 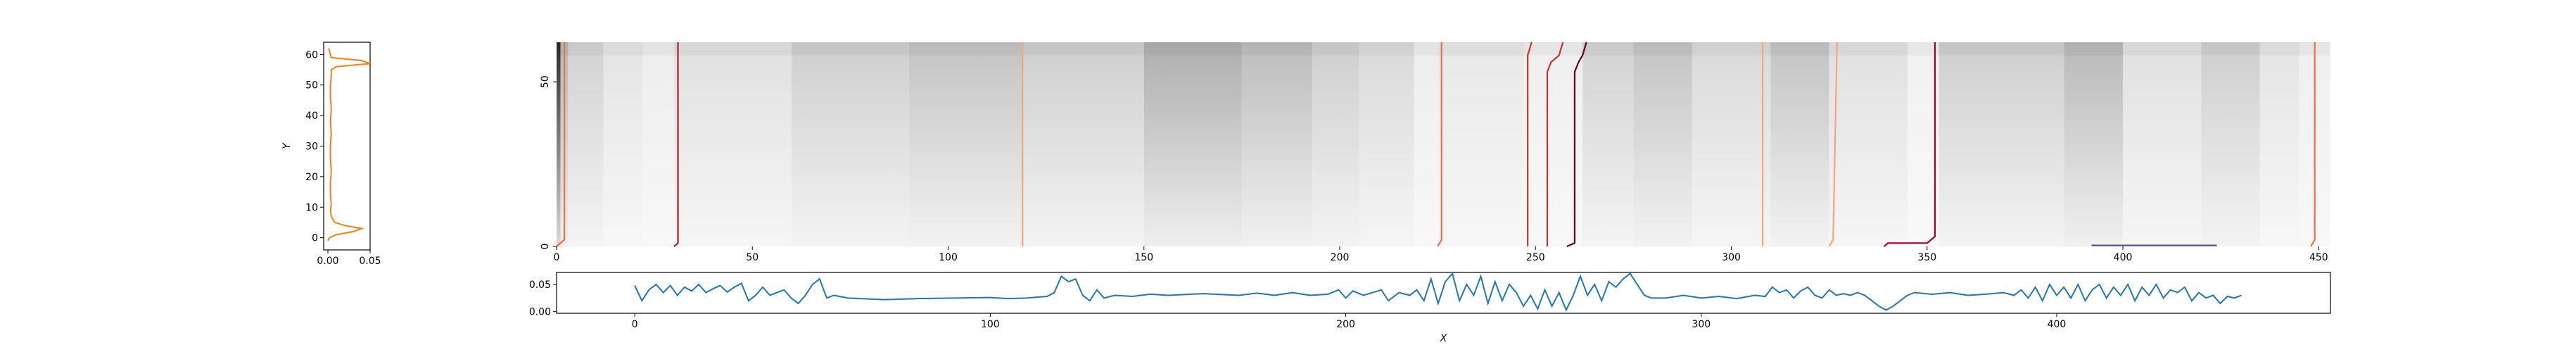 I want to click on left-y-tick-label: 30, so click(x=311, y=147).